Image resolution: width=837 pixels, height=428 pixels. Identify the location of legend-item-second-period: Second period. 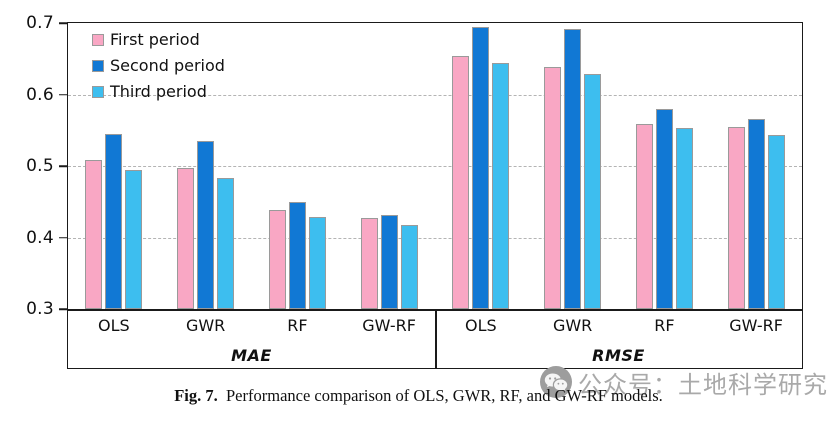
(158, 65).